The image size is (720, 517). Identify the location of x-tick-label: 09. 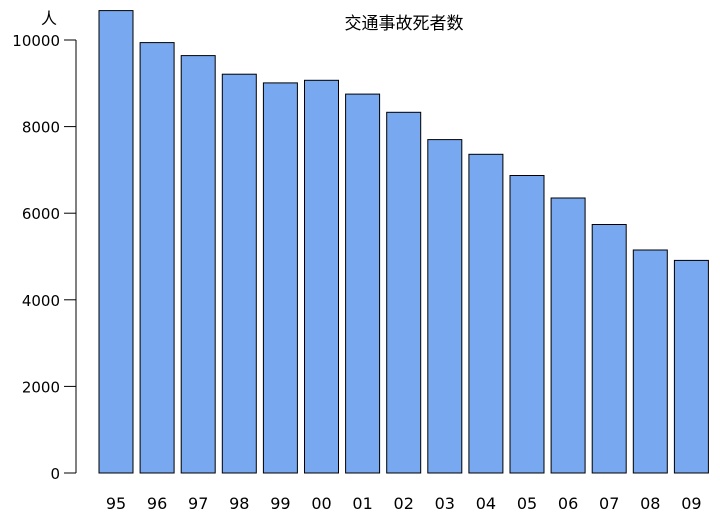
(691, 503).